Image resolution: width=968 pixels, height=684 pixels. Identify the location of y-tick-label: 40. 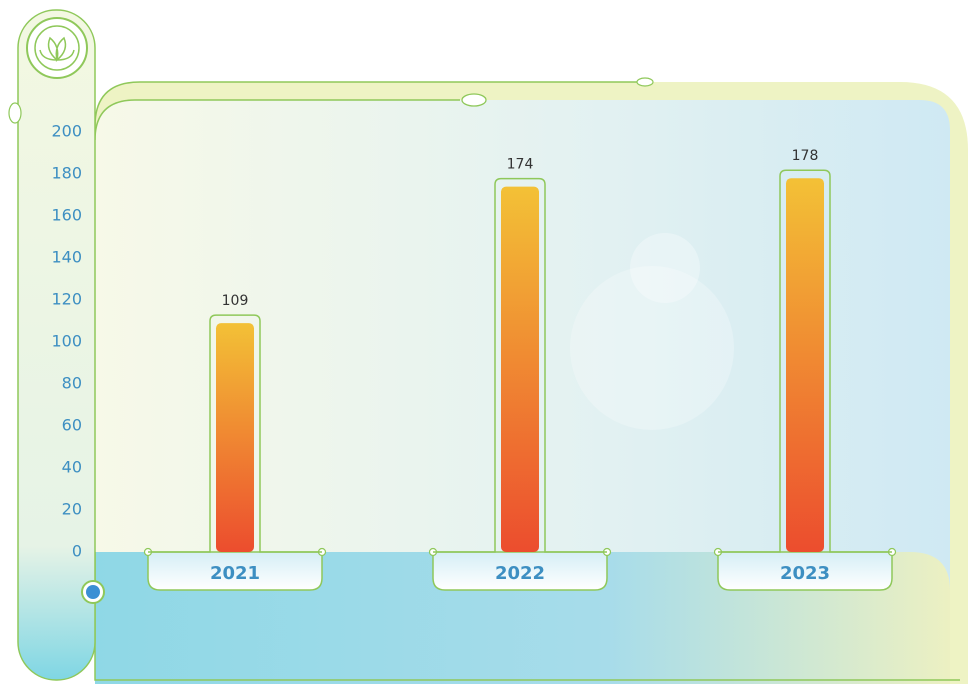
(72, 467).